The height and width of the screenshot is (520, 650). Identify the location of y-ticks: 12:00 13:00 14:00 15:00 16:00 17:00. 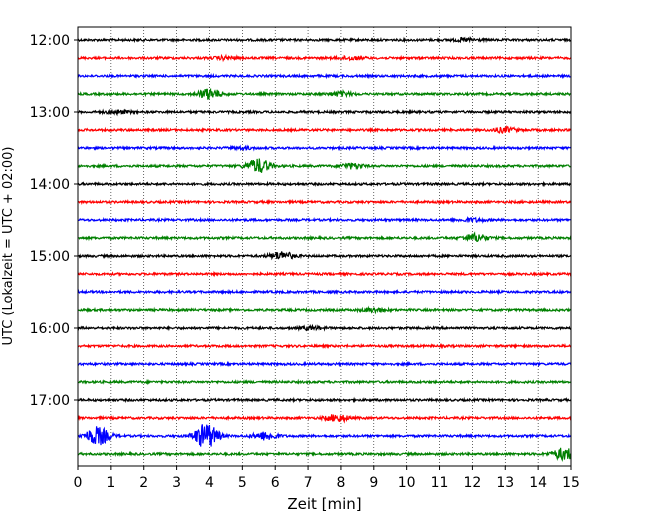
(54, 221).